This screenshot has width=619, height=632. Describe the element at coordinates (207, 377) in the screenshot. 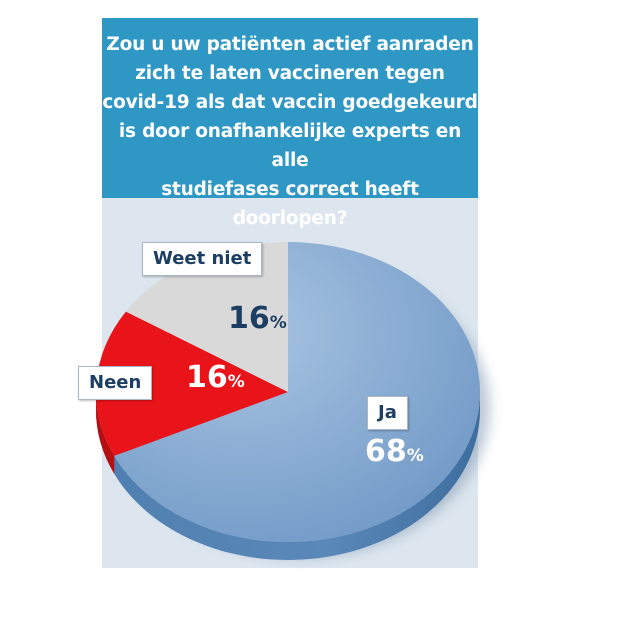

I see `pct-neen-value: 16` at that location.